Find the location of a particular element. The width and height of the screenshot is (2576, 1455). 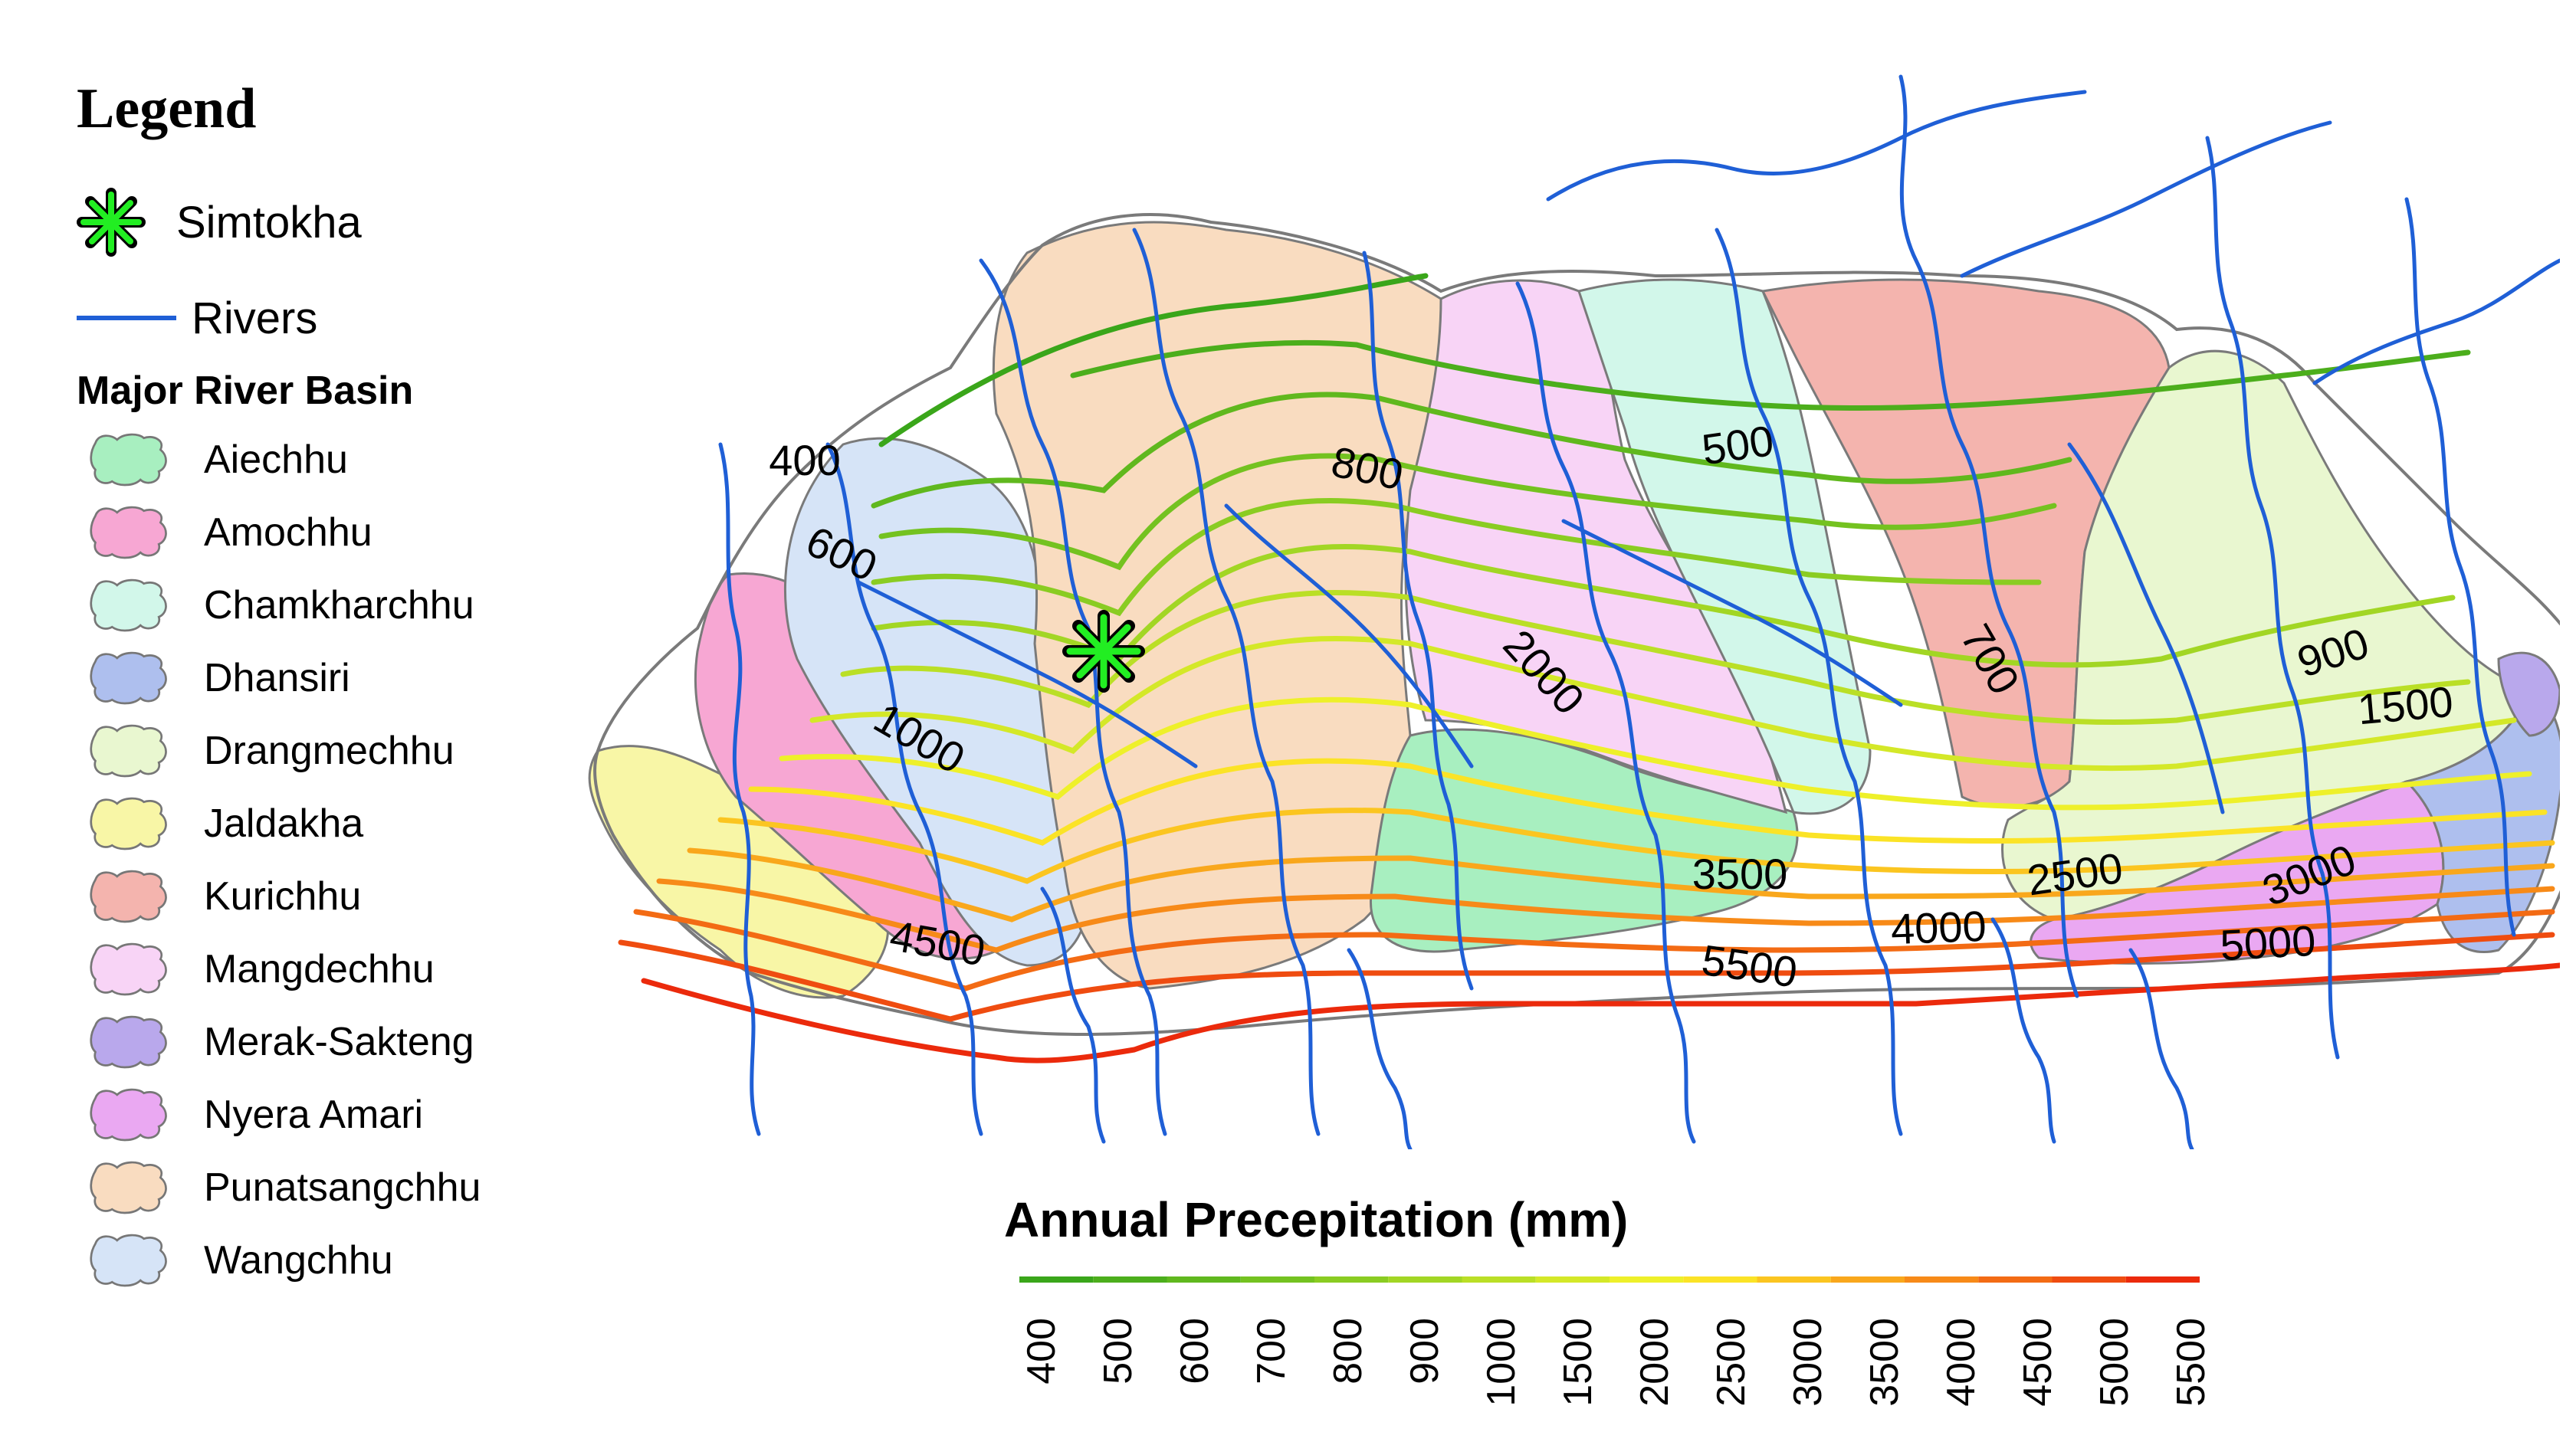

scale-tick-label: 3500 is located at coordinates (1884, 1362).